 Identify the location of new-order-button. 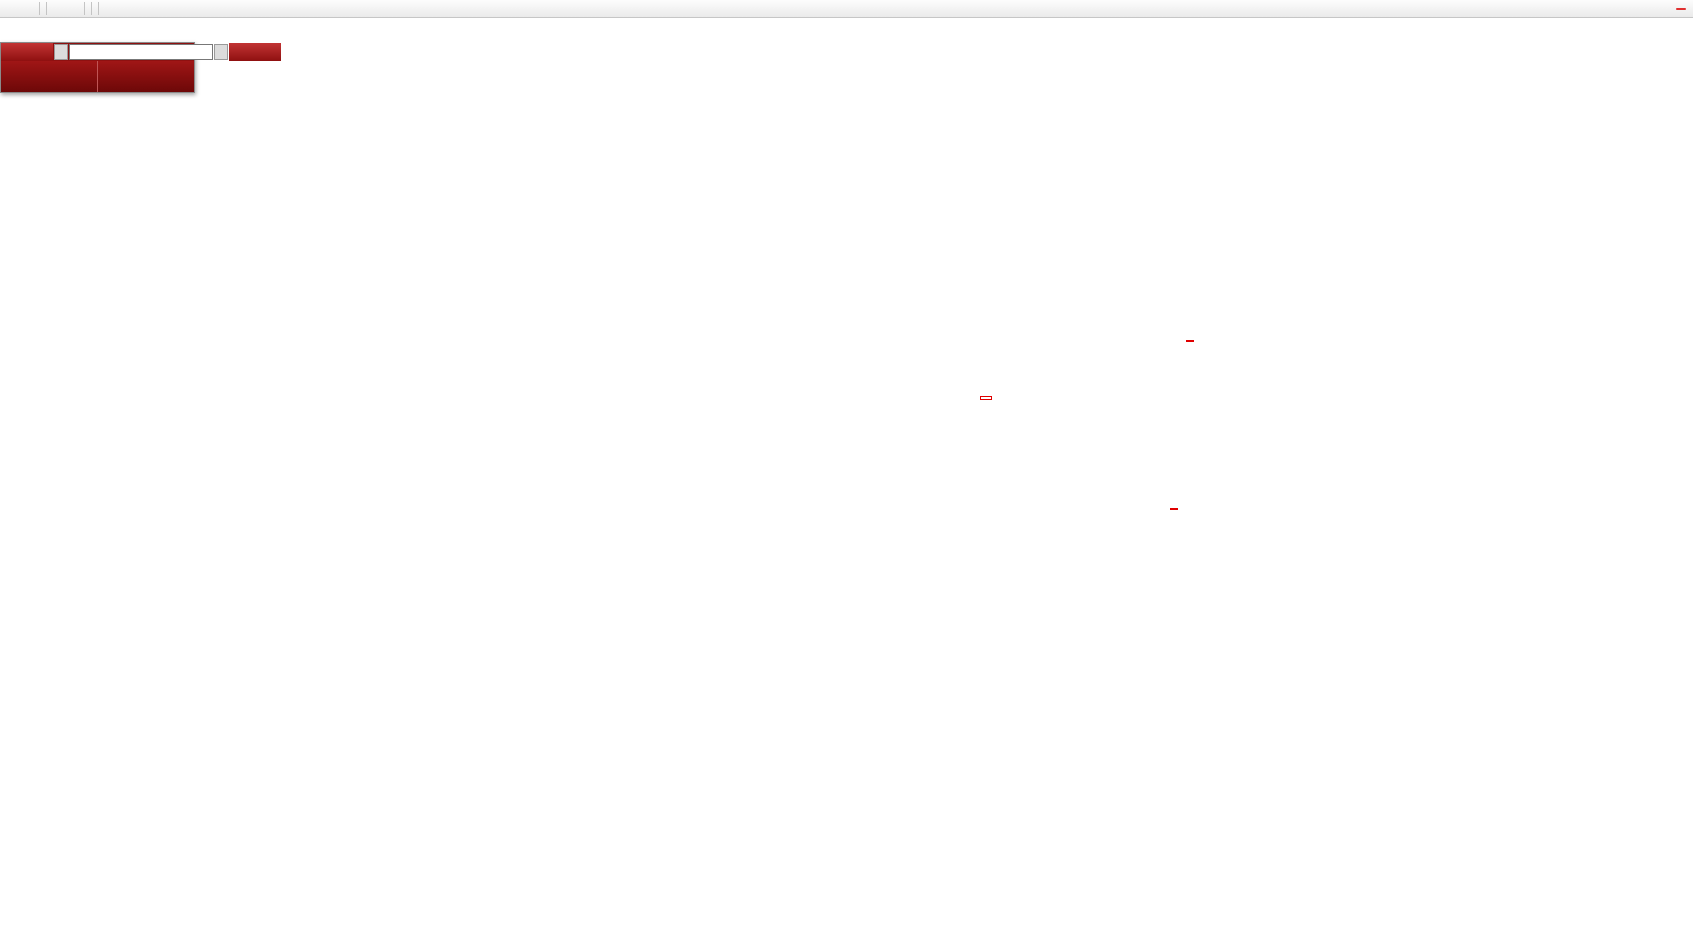
(19, 9).